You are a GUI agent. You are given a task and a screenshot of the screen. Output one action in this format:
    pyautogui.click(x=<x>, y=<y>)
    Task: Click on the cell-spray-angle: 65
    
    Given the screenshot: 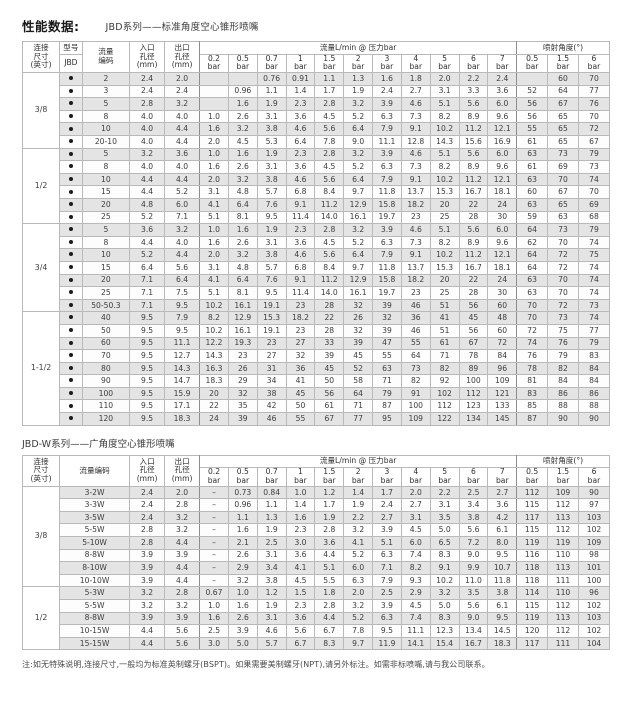 What is the action you would take?
    pyautogui.click(x=563, y=129)
    